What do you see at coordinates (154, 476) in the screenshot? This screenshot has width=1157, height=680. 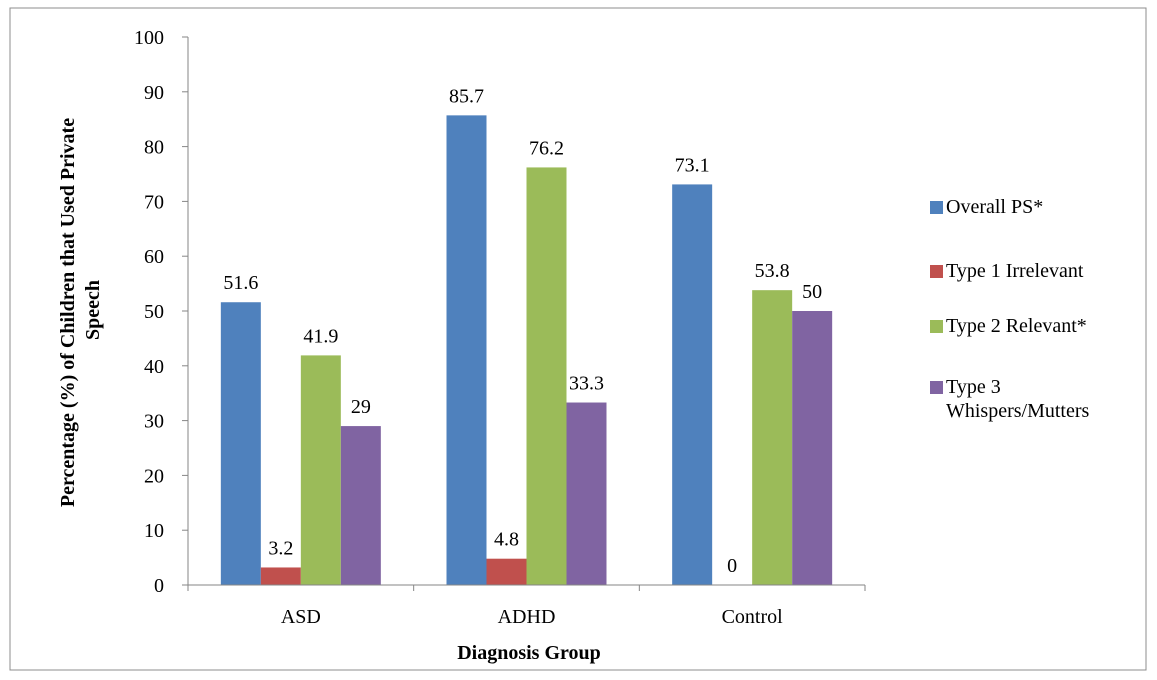 I see `y-tick-label: 20` at bounding box center [154, 476].